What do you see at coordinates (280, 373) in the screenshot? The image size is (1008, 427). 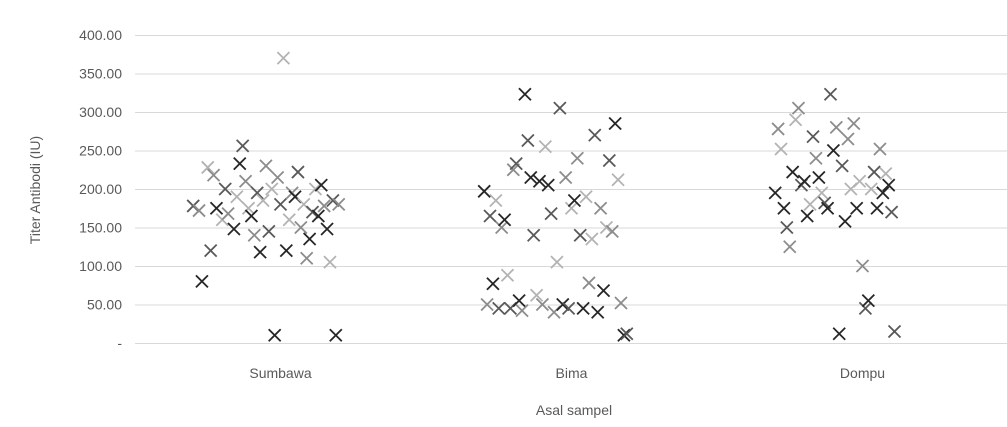 I see `x-tick-label: Sumbawa` at bounding box center [280, 373].